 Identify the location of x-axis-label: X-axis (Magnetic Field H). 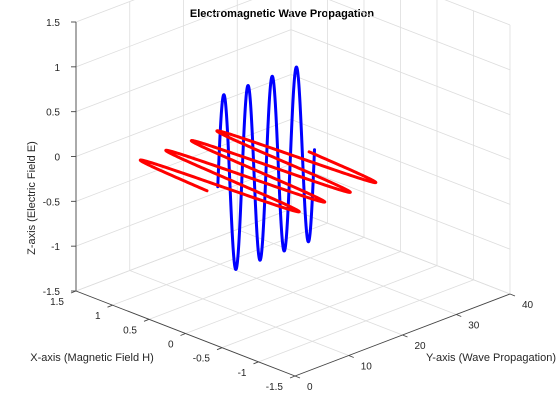
(91, 358).